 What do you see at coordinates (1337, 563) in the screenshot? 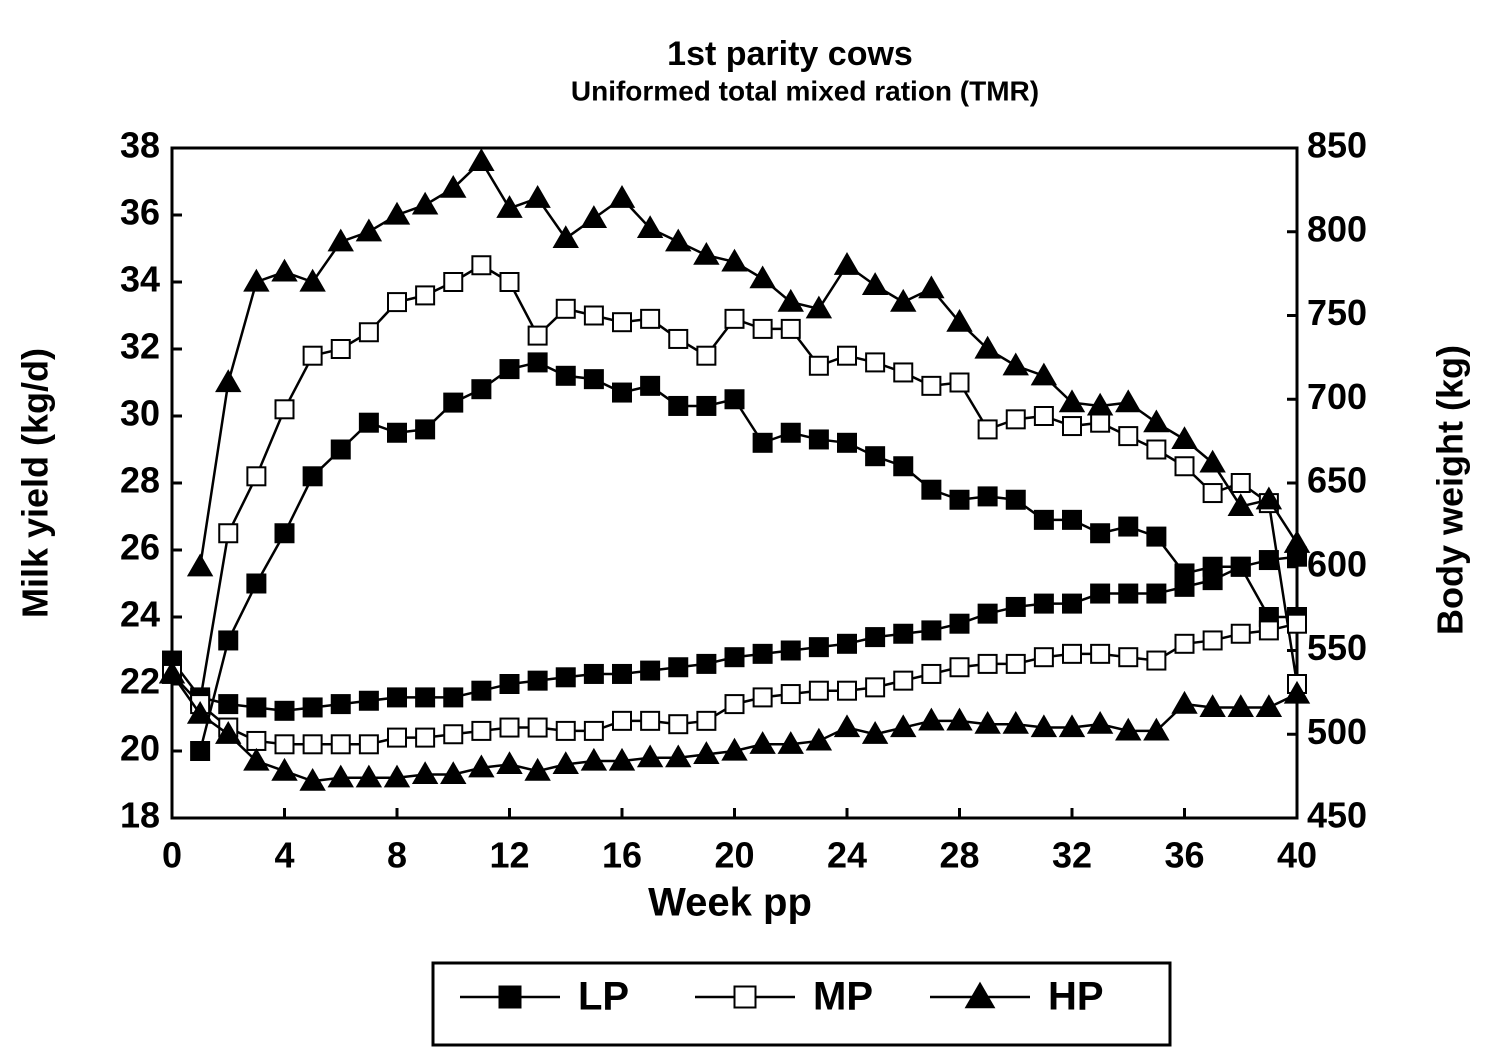
I see `y2-tick-label: 600` at bounding box center [1337, 563].